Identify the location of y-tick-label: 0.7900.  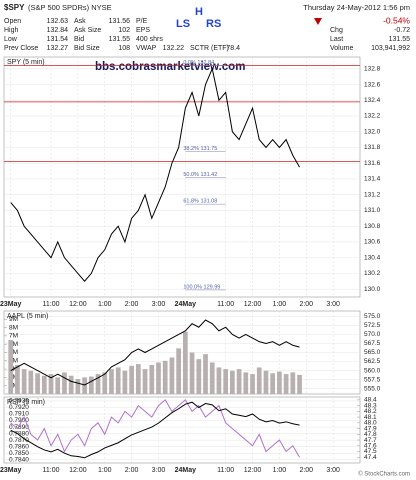
(19, 420).